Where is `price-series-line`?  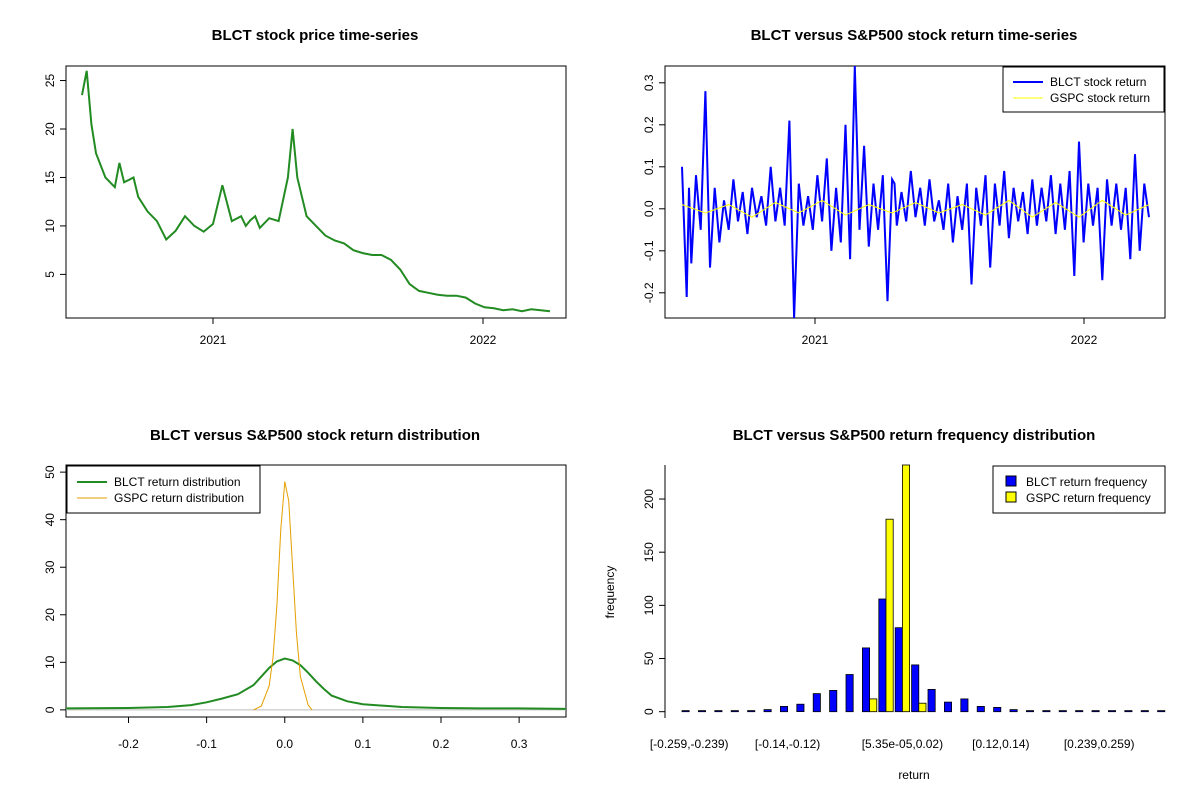 price-series-line is located at coordinates (316, 191).